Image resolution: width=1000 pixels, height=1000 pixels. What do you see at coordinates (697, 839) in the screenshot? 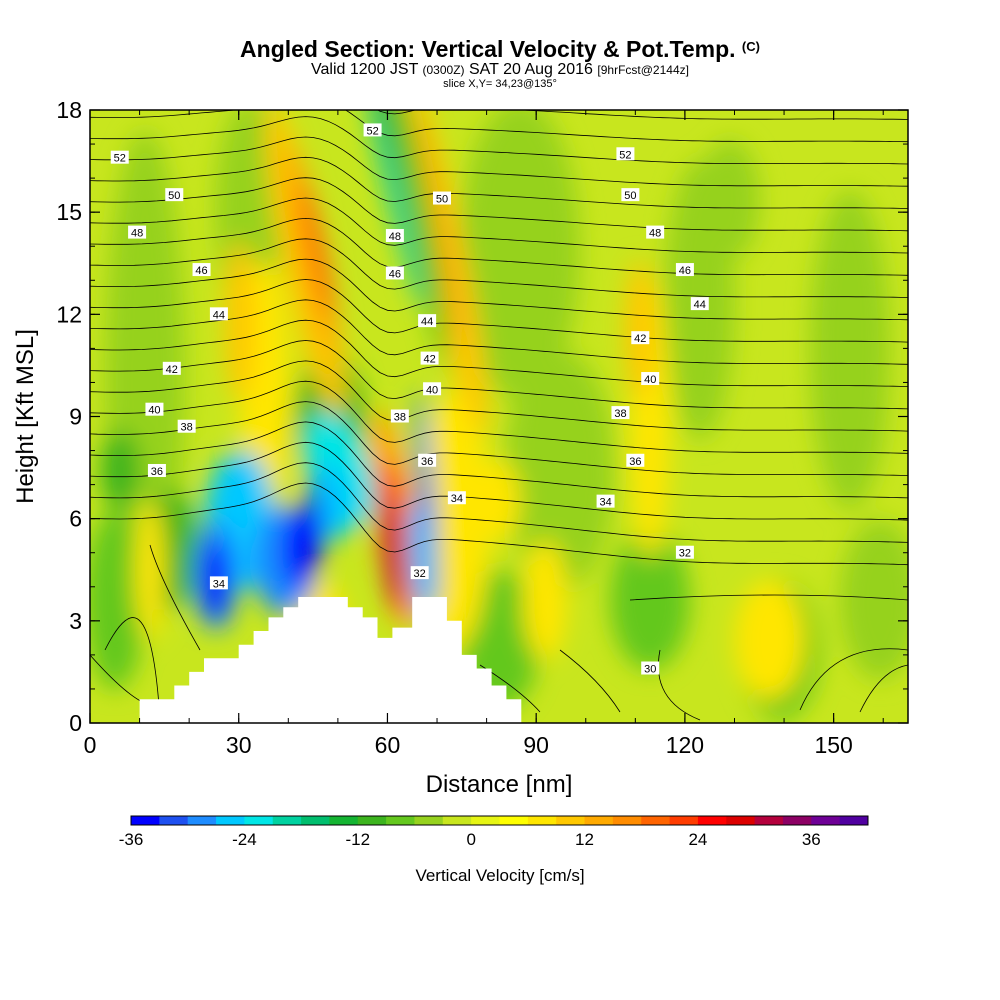
I see `colorbar-tick-label: 24` at bounding box center [697, 839].